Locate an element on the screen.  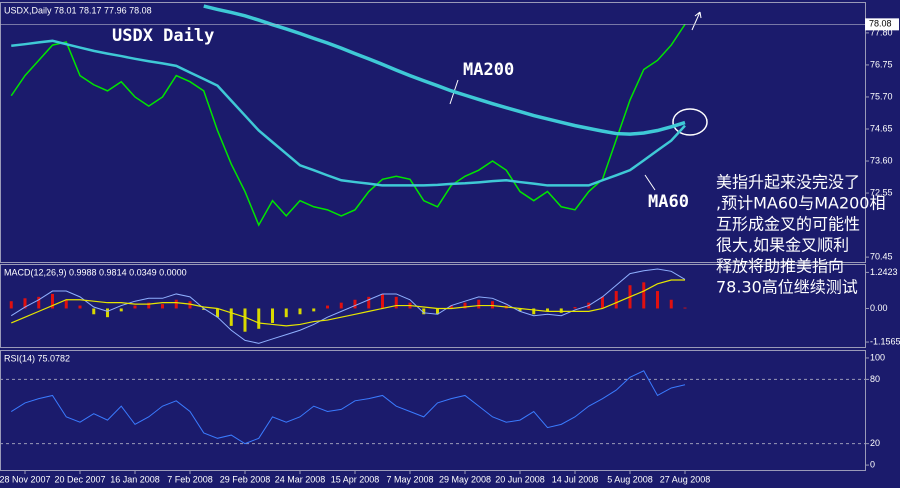
annotation: MA60 is located at coordinates (668, 202).